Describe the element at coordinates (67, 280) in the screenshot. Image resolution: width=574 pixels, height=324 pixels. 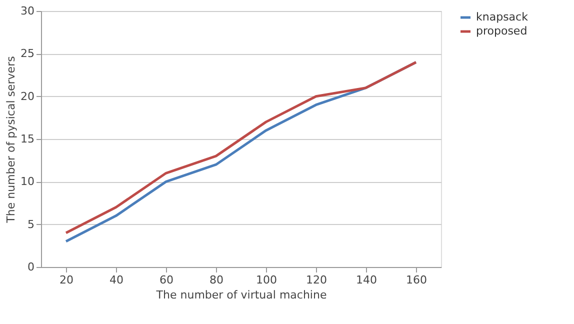
I see `x-tick-label: 20` at that location.